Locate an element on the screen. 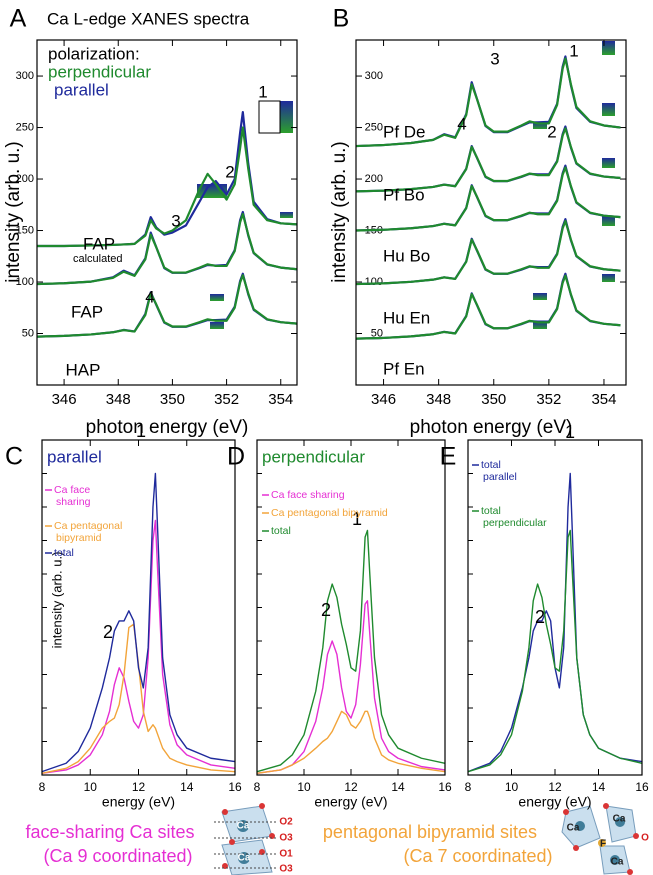  x-tick-label: 348 is located at coordinates (438, 399).